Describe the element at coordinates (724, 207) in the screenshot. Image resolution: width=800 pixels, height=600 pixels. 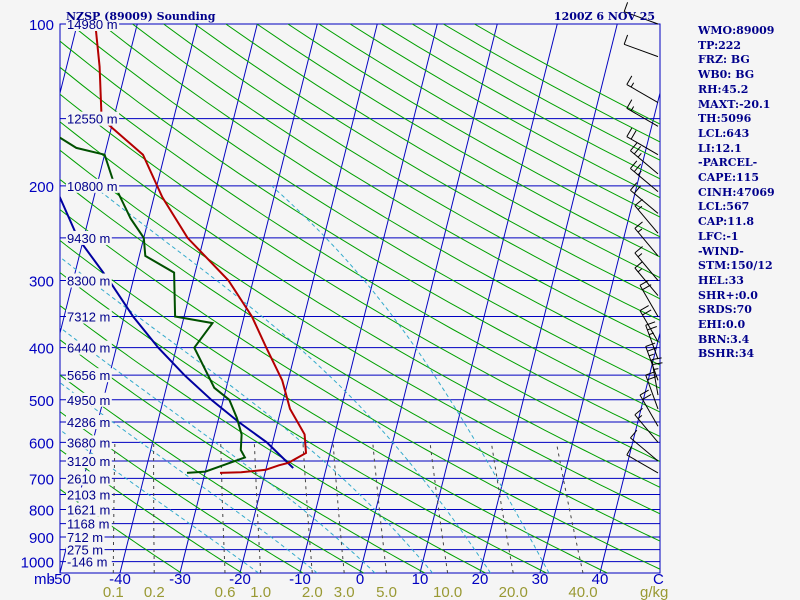
I see `index-line: LCL:567` at that location.